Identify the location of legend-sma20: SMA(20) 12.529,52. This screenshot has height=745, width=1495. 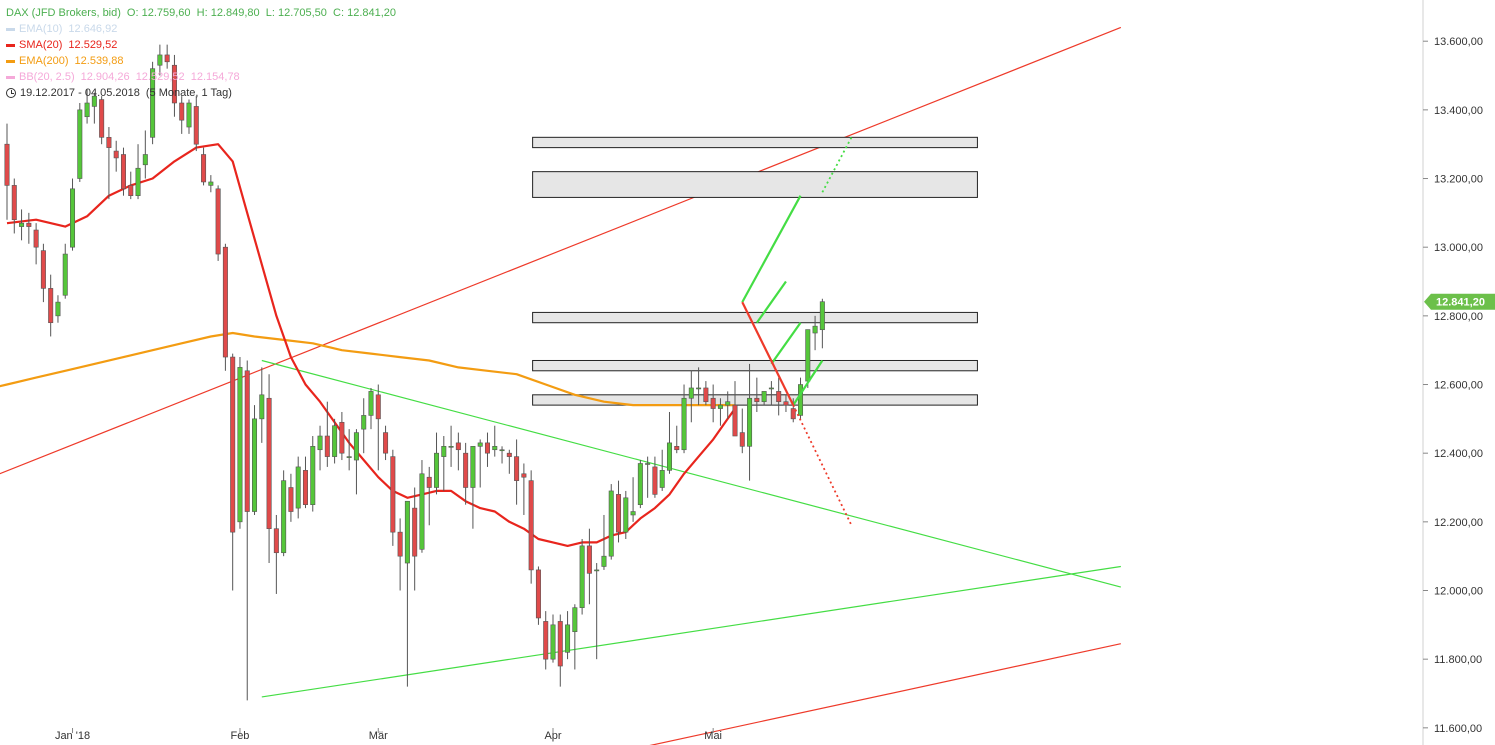
(201, 45).